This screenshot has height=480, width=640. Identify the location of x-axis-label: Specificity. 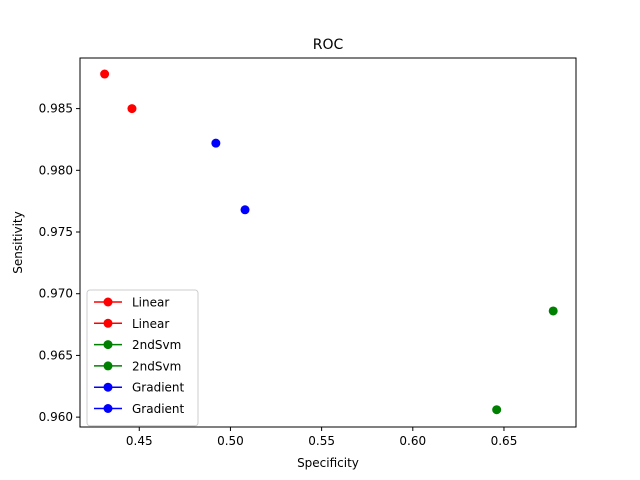
(328, 463).